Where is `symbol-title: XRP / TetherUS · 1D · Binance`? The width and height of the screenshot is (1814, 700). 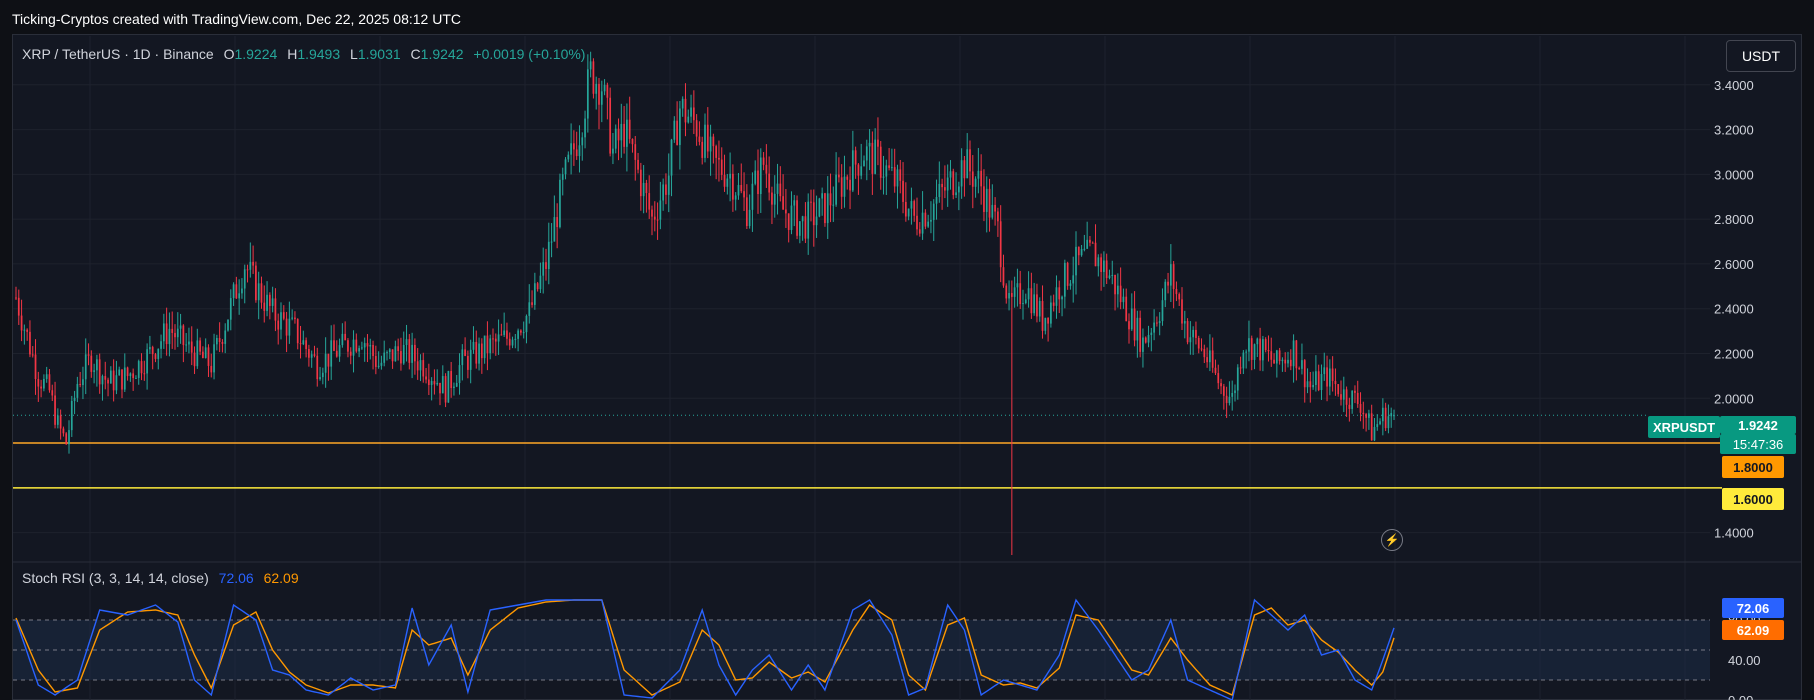
symbol-title: XRP / TetherUS · 1D · Binance is located at coordinates (118, 54).